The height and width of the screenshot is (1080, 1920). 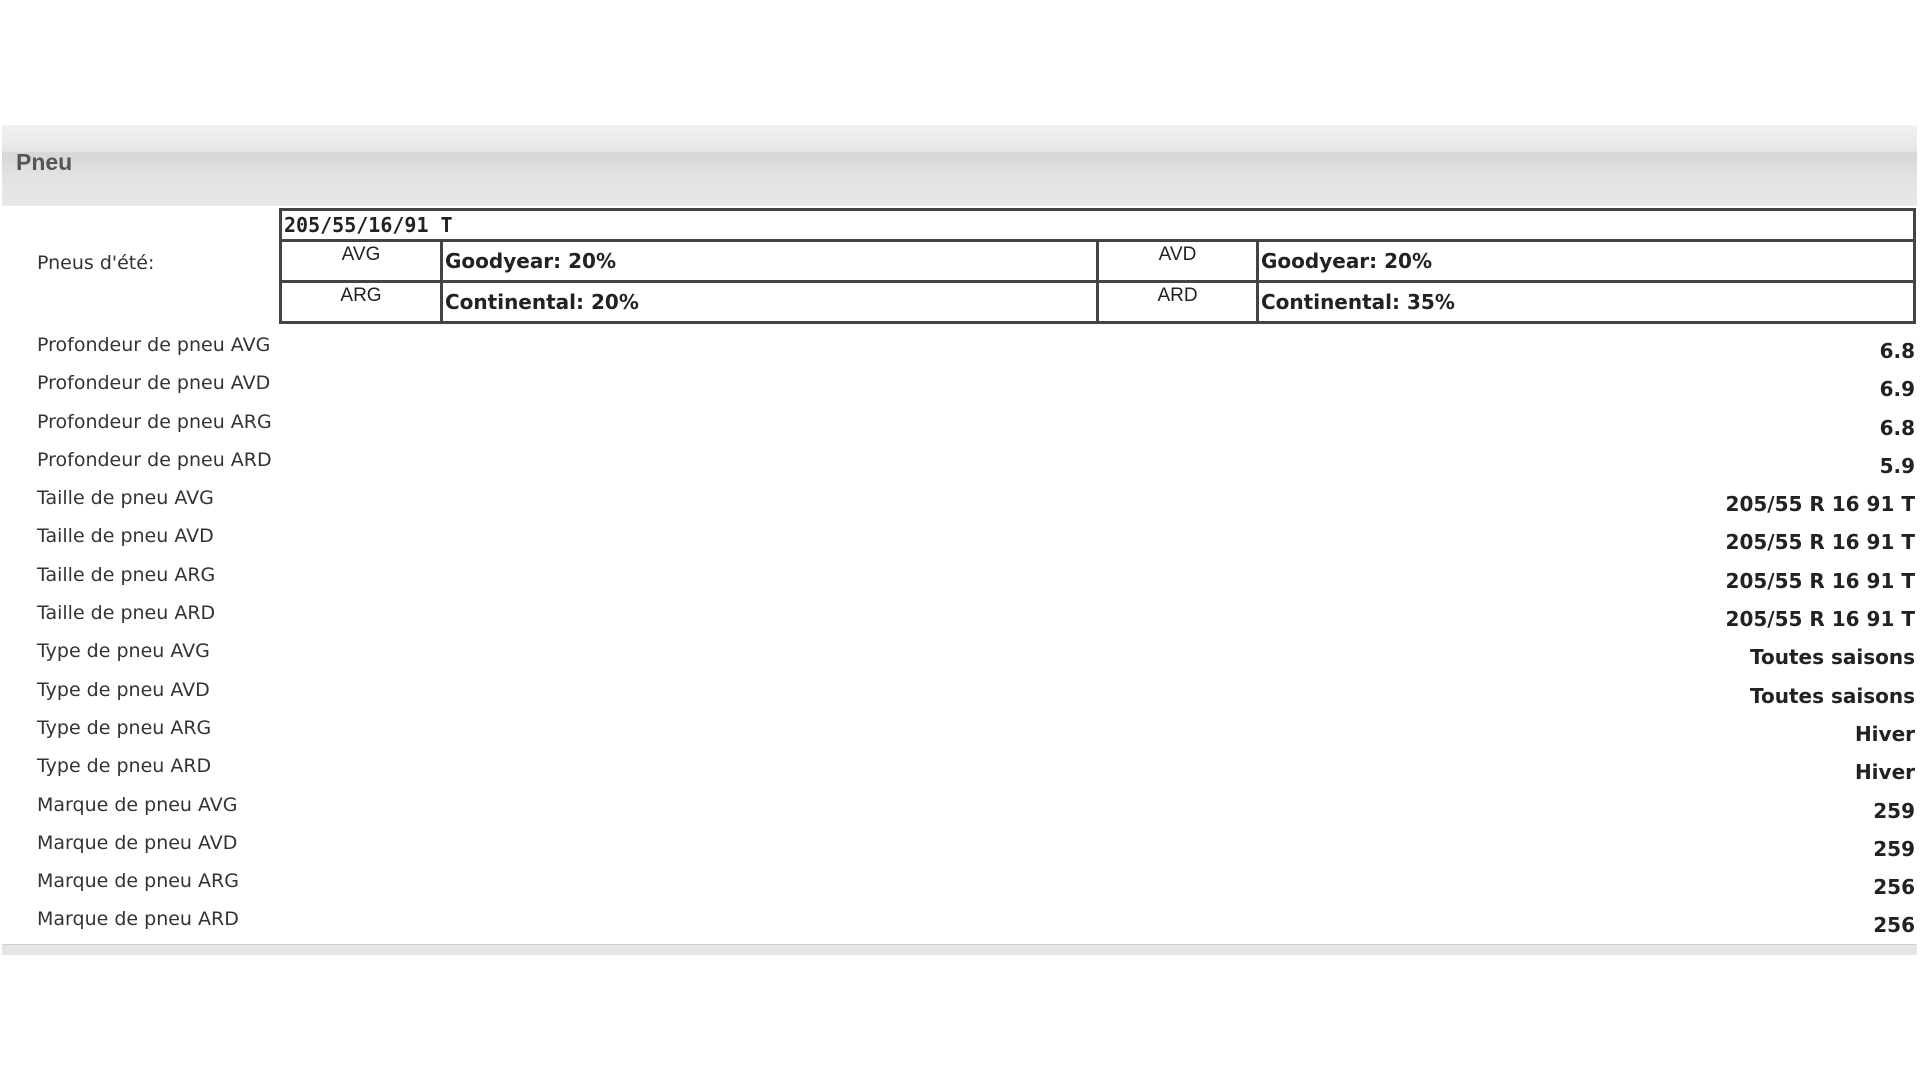 I want to click on brand-ard: Continental: 35%, so click(x=1586, y=302).